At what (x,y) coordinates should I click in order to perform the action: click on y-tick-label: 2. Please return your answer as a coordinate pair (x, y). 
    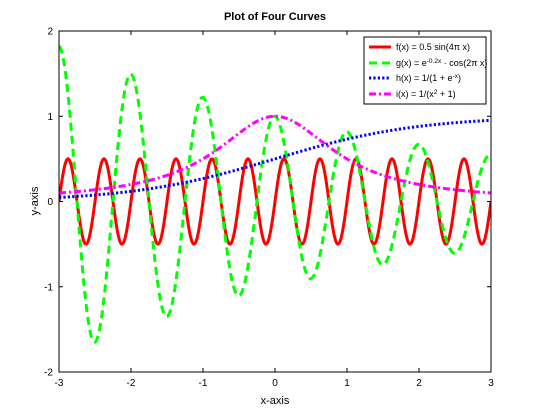
    Looking at the image, I should click on (50, 32).